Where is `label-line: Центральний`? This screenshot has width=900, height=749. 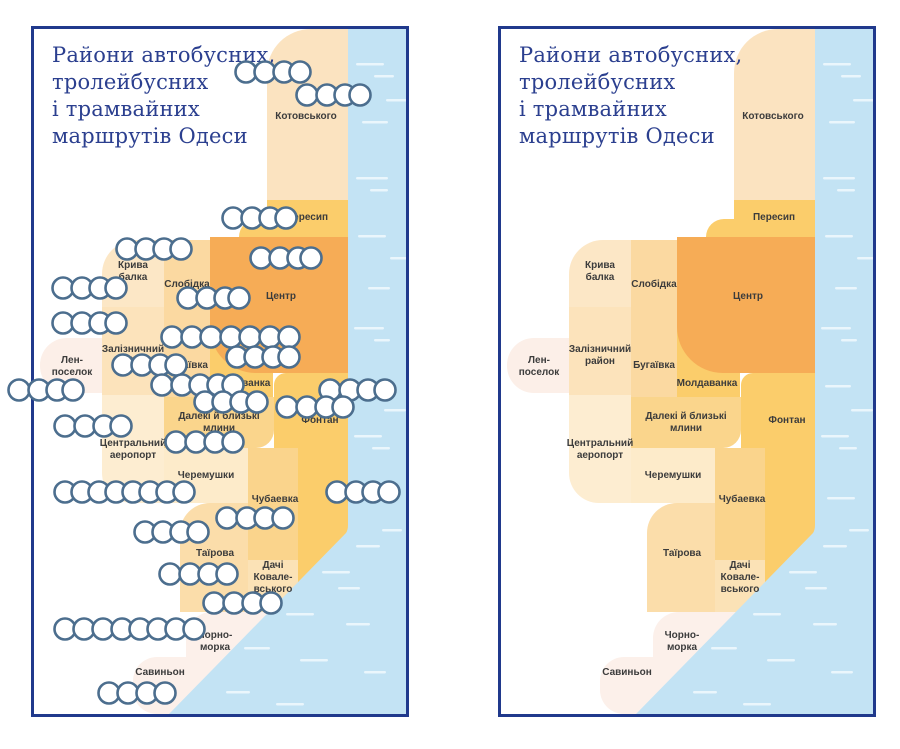 label-line: Центральний is located at coordinates (600, 443).